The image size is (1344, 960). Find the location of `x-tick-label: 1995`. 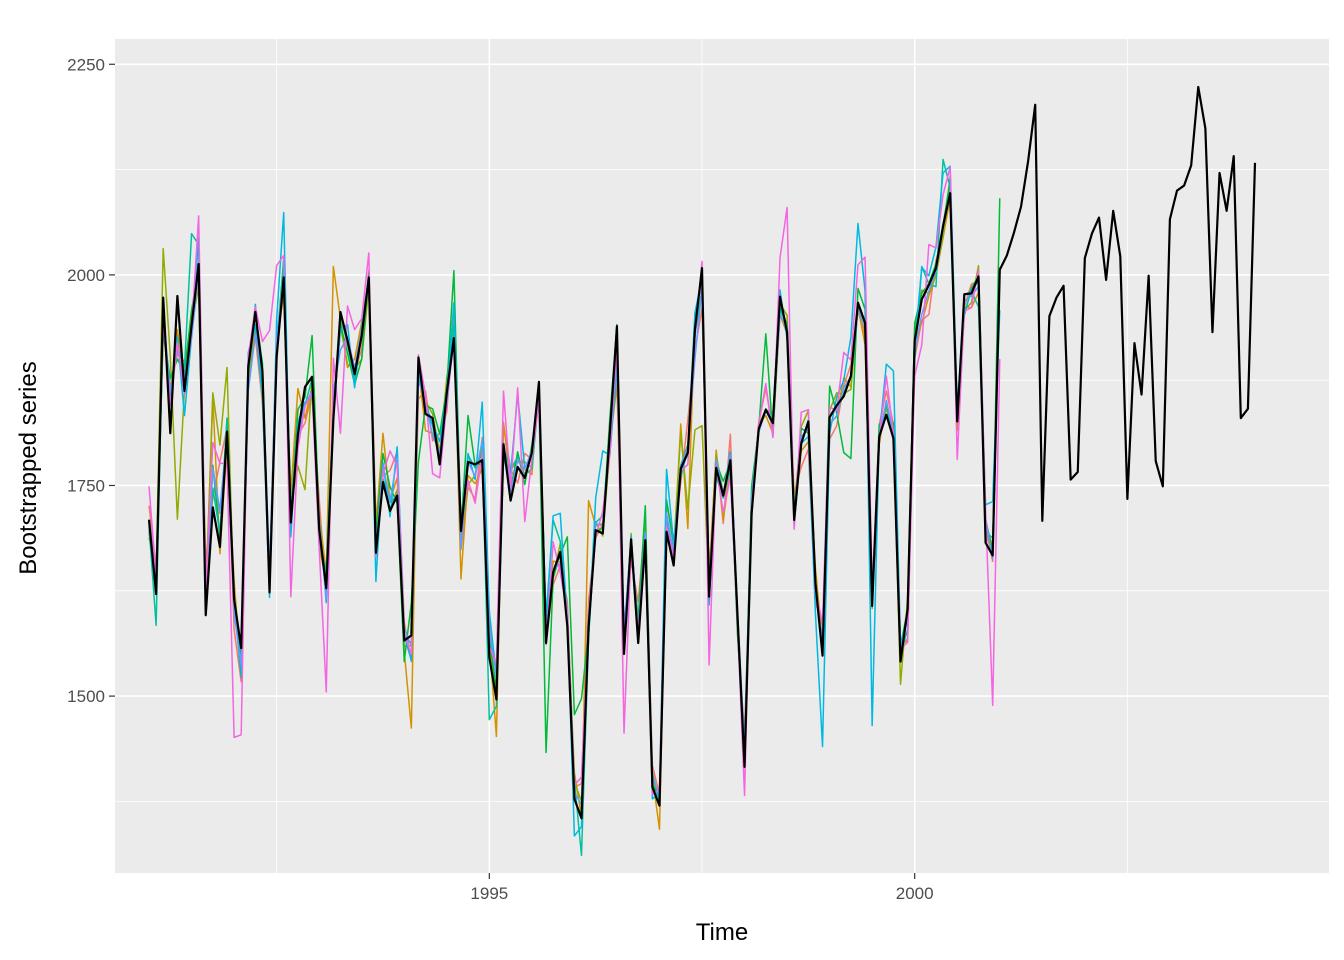

x-tick-label: 1995 is located at coordinates (489, 893).